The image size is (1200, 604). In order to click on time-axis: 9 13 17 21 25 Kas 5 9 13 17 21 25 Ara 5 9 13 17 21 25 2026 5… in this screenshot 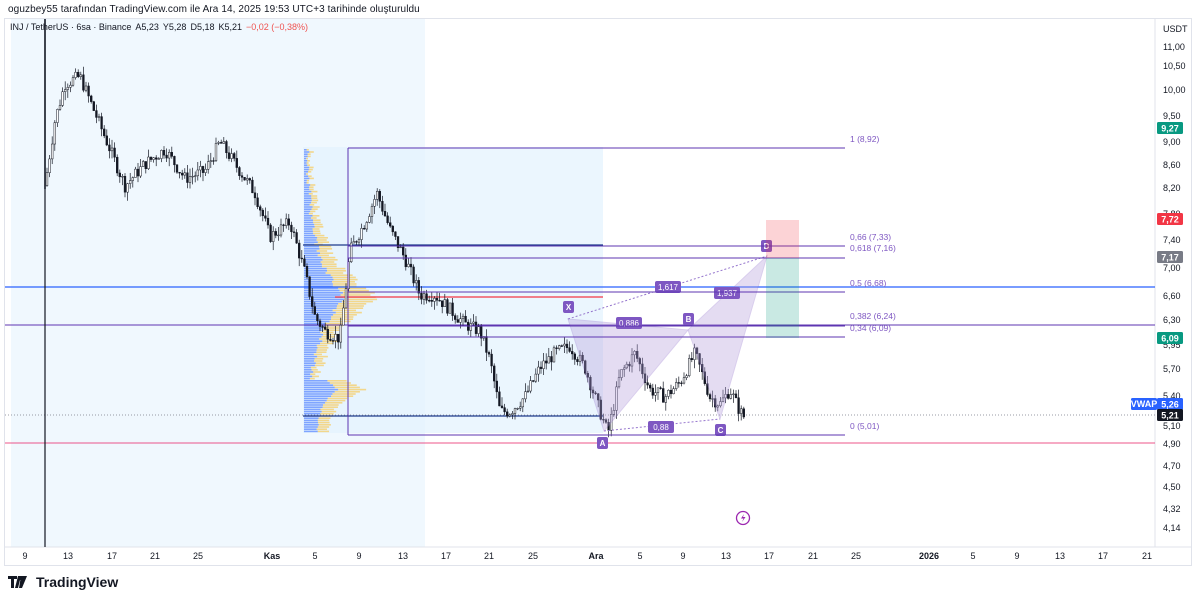, I will do `click(587, 556)`.